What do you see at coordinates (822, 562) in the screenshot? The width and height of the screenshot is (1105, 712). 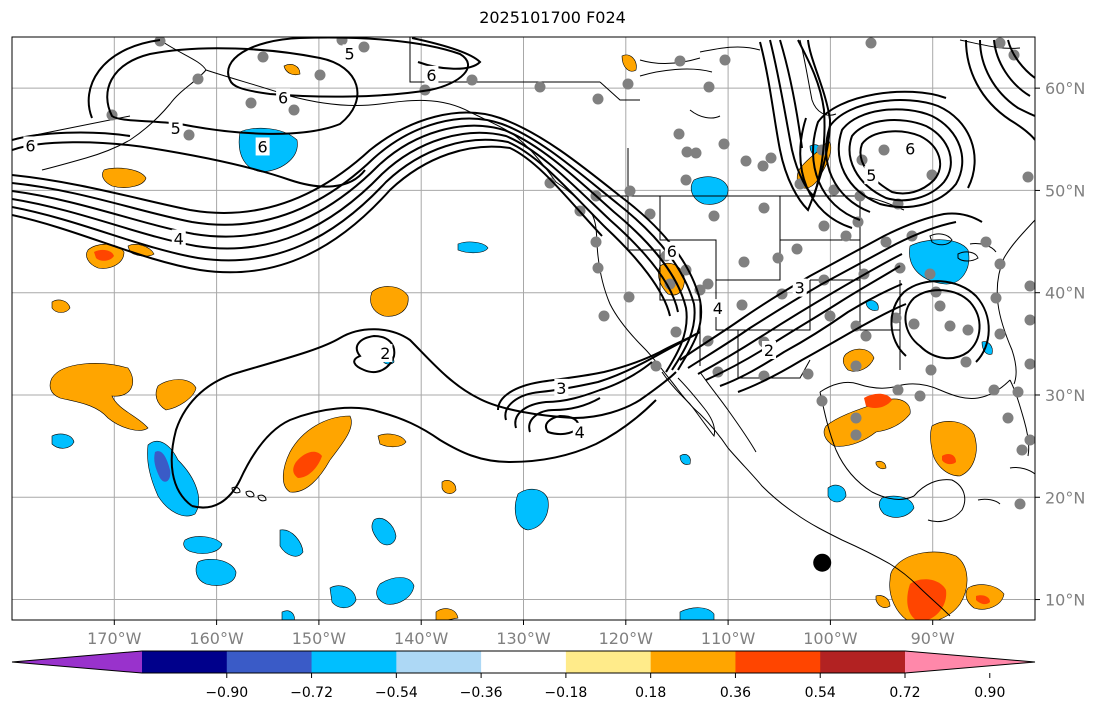 I see `location-marker` at bounding box center [822, 562].